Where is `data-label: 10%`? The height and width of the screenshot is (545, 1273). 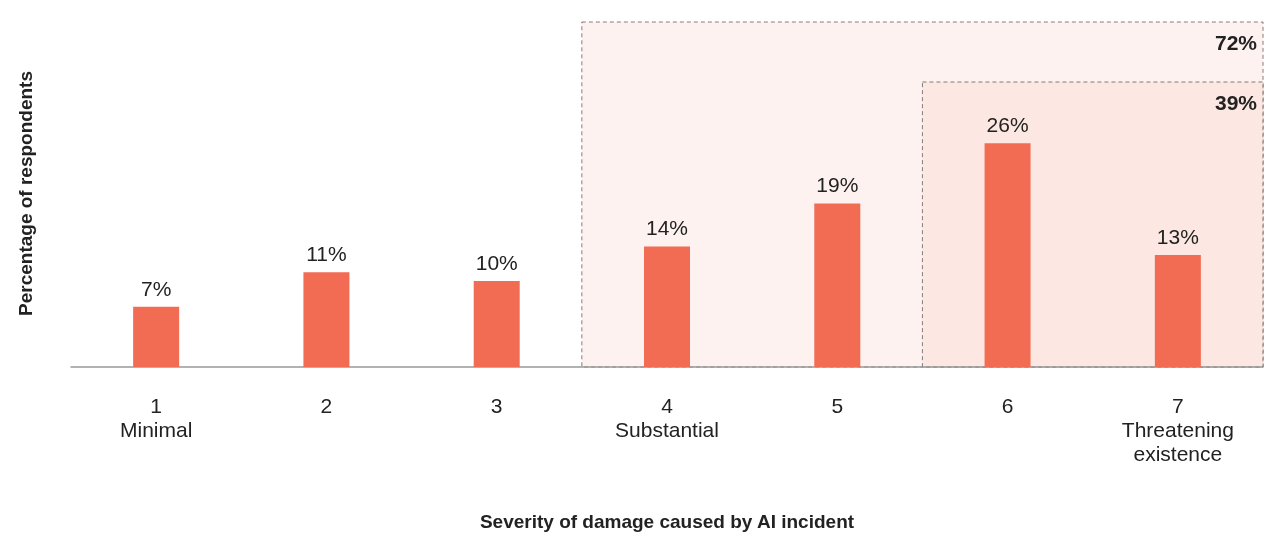 data-label: 10% is located at coordinates (496, 262).